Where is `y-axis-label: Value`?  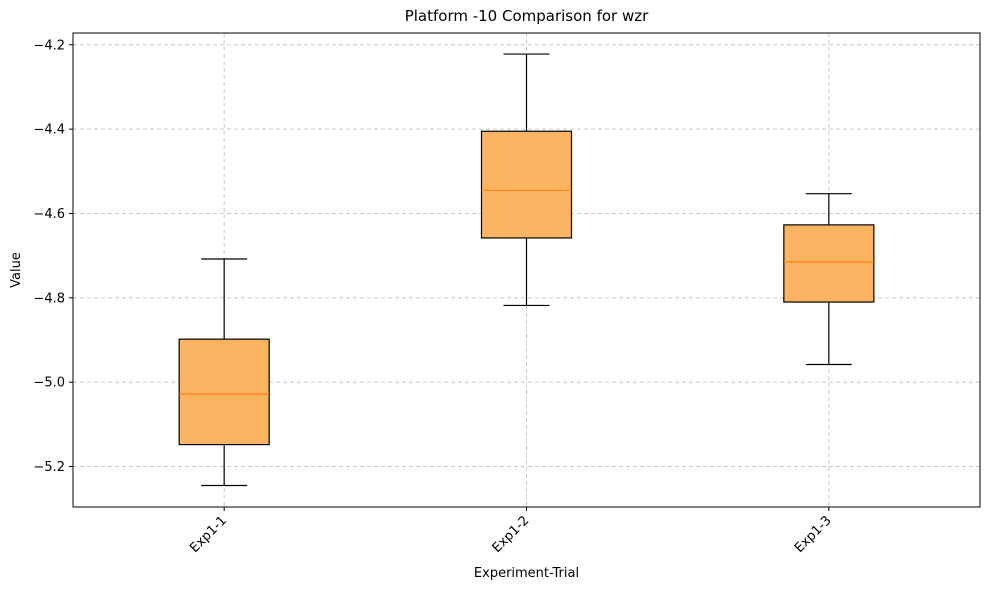
y-axis-label: Value is located at coordinates (16, 270).